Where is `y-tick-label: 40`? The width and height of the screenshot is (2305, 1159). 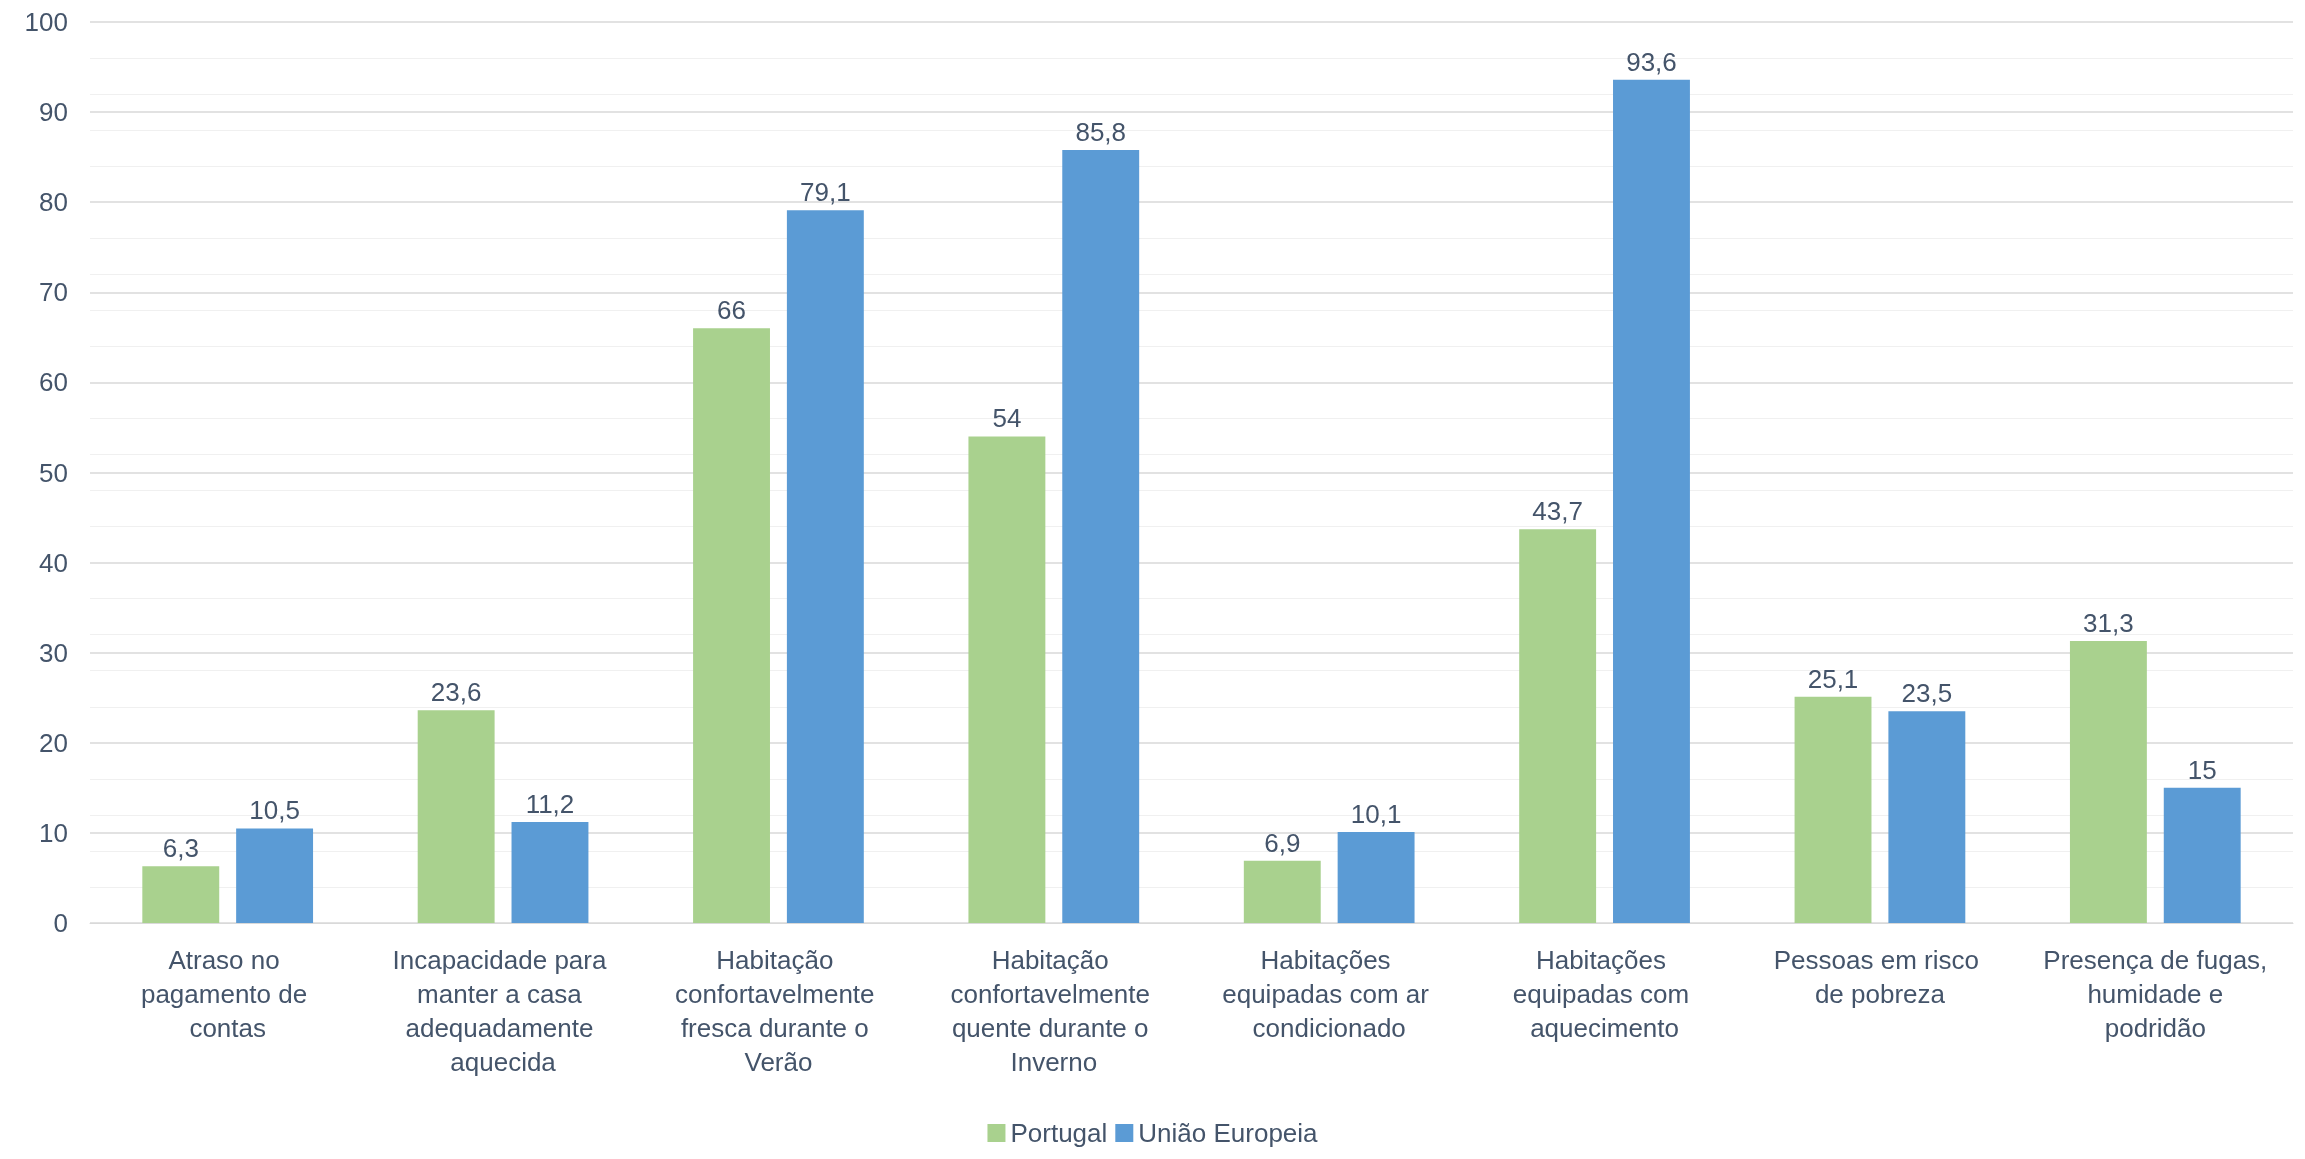
y-tick-label: 40 is located at coordinates (53, 562).